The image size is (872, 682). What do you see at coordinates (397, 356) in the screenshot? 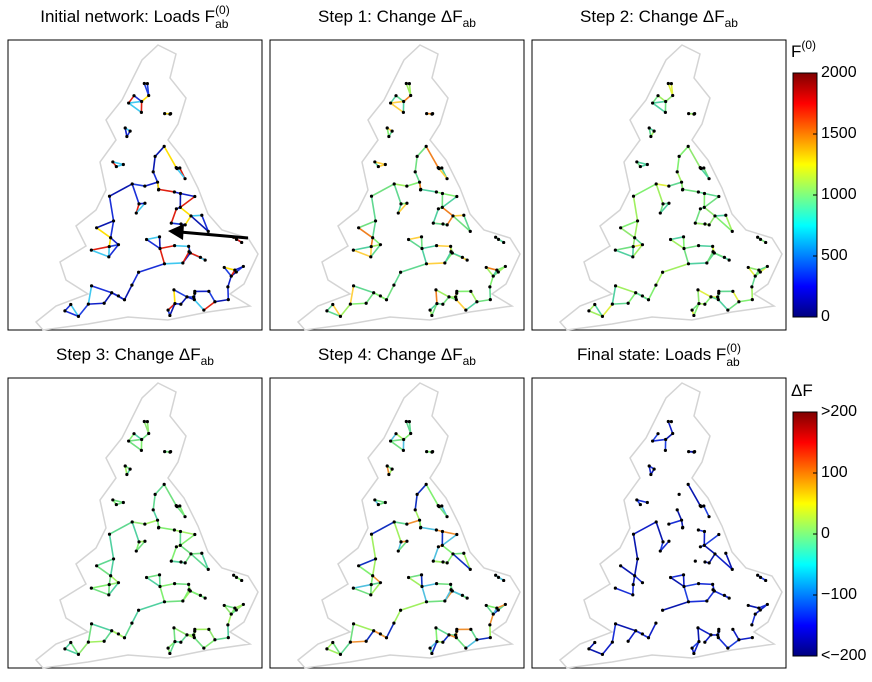
I see `panel-title: Step 4: Change ΔFab` at bounding box center [397, 356].